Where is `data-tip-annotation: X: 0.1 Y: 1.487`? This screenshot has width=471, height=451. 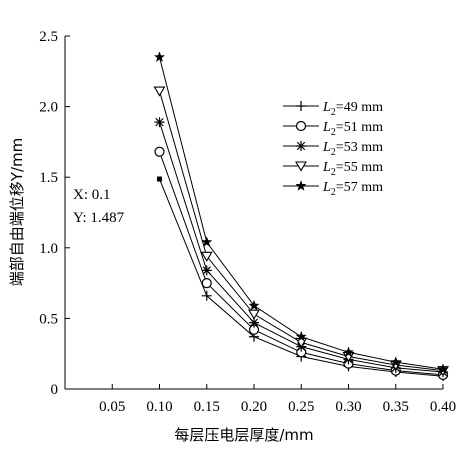 data-tip-annotation: X: 0.1 Y: 1.487 is located at coordinates (99, 206).